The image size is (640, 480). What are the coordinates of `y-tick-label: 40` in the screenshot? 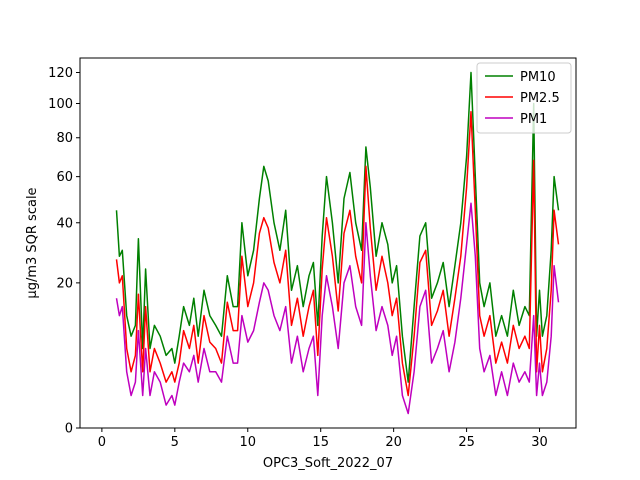 It's located at (64, 223).